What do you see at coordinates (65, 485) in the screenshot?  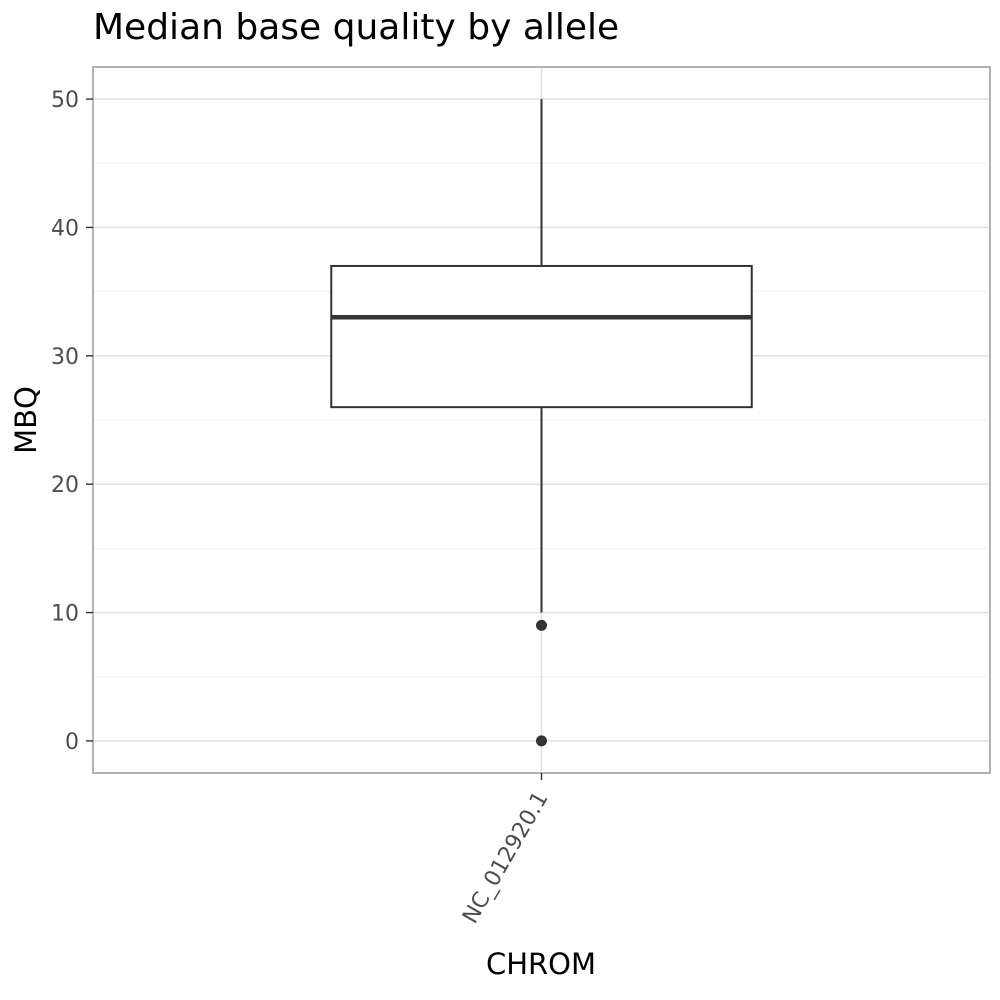 I see `y-tick-label: 20` at bounding box center [65, 485].